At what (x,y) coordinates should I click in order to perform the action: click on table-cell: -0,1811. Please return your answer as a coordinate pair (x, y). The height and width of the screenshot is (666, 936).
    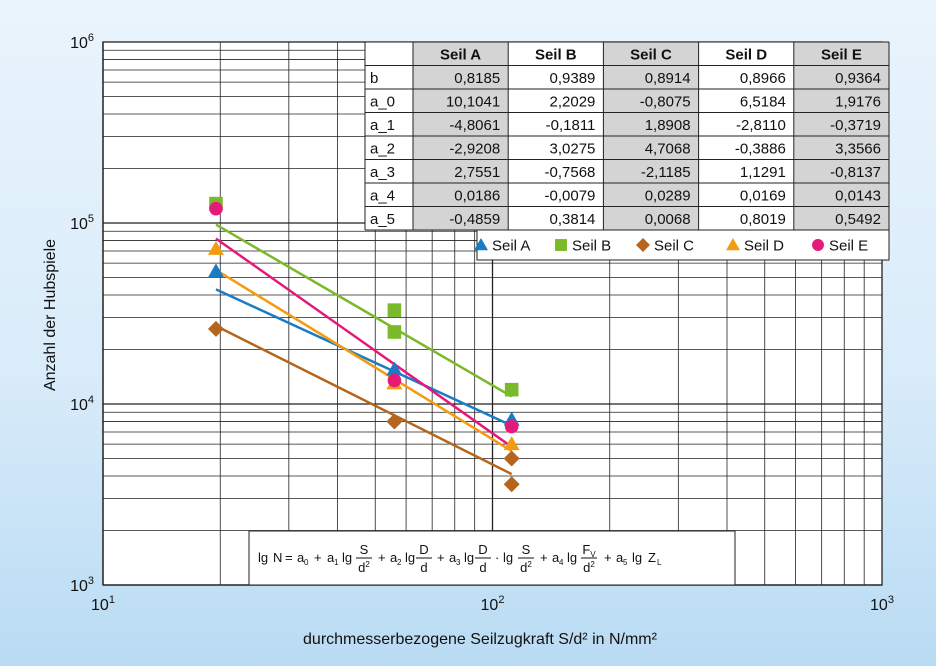
    Looking at the image, I should click on (571, 125).